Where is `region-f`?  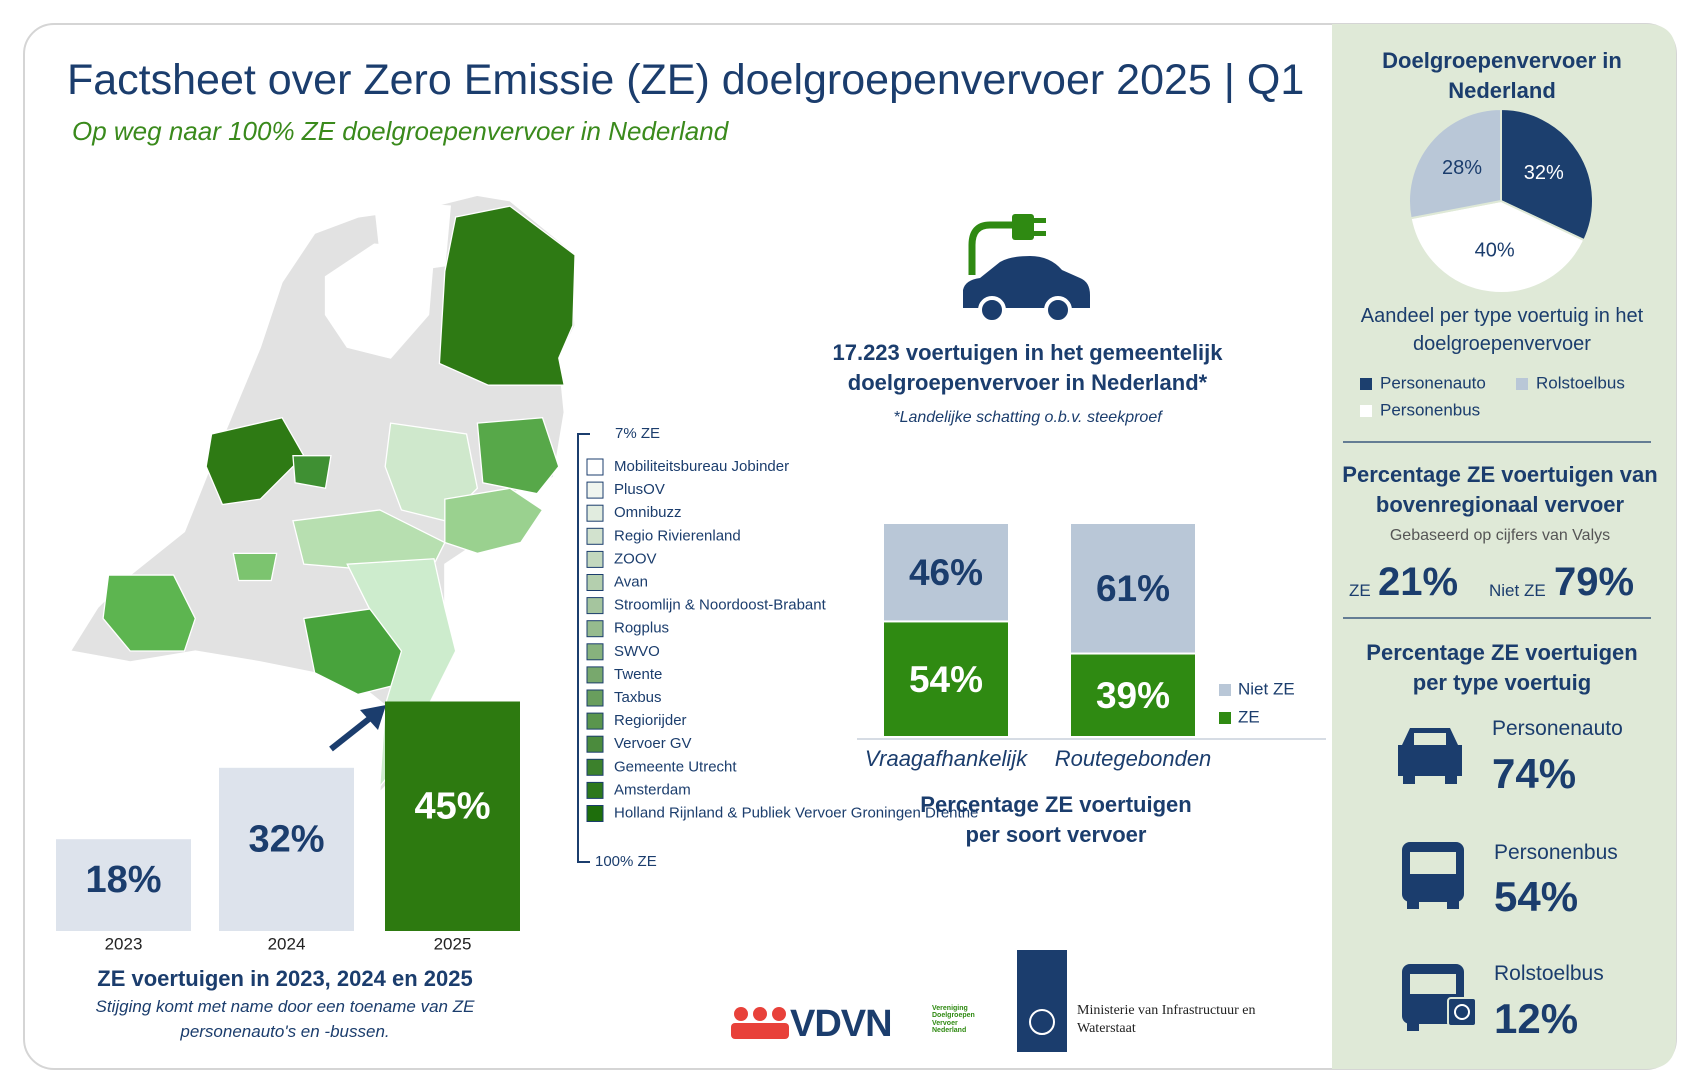
region-f is located at coordinates (255, 461).